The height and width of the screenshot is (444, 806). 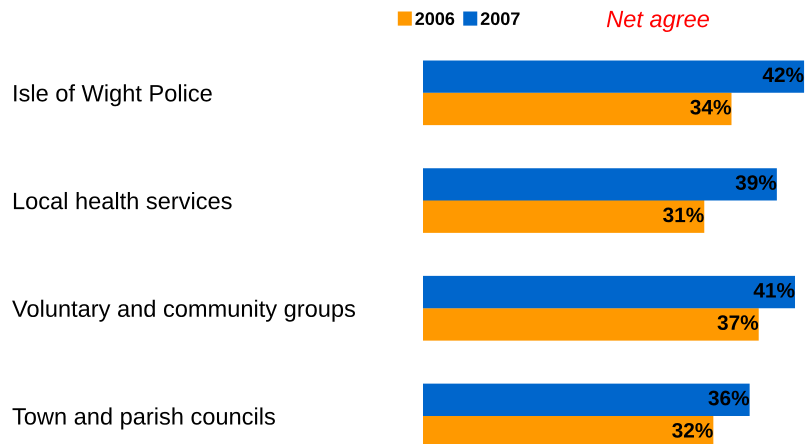 What do you see at coordinates (683, 215) in the screenshot?
I see `data-label: 31%` at bounding box center [683, 215].